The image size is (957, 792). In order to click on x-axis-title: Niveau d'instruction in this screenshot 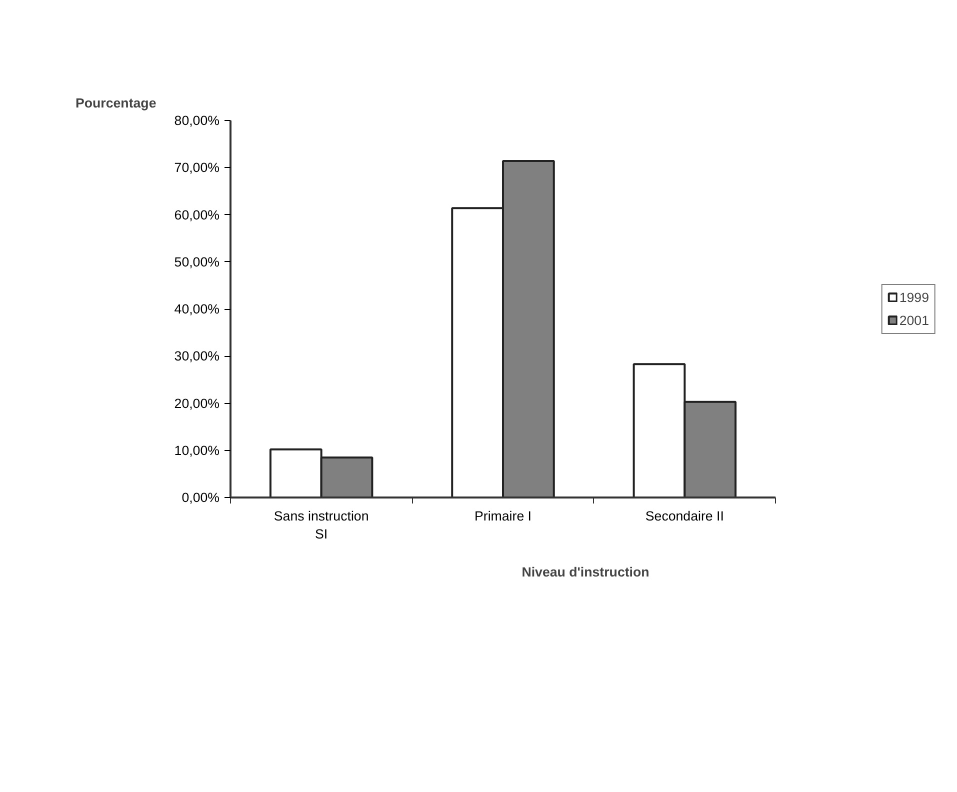, I will do `click(586, 572)`.